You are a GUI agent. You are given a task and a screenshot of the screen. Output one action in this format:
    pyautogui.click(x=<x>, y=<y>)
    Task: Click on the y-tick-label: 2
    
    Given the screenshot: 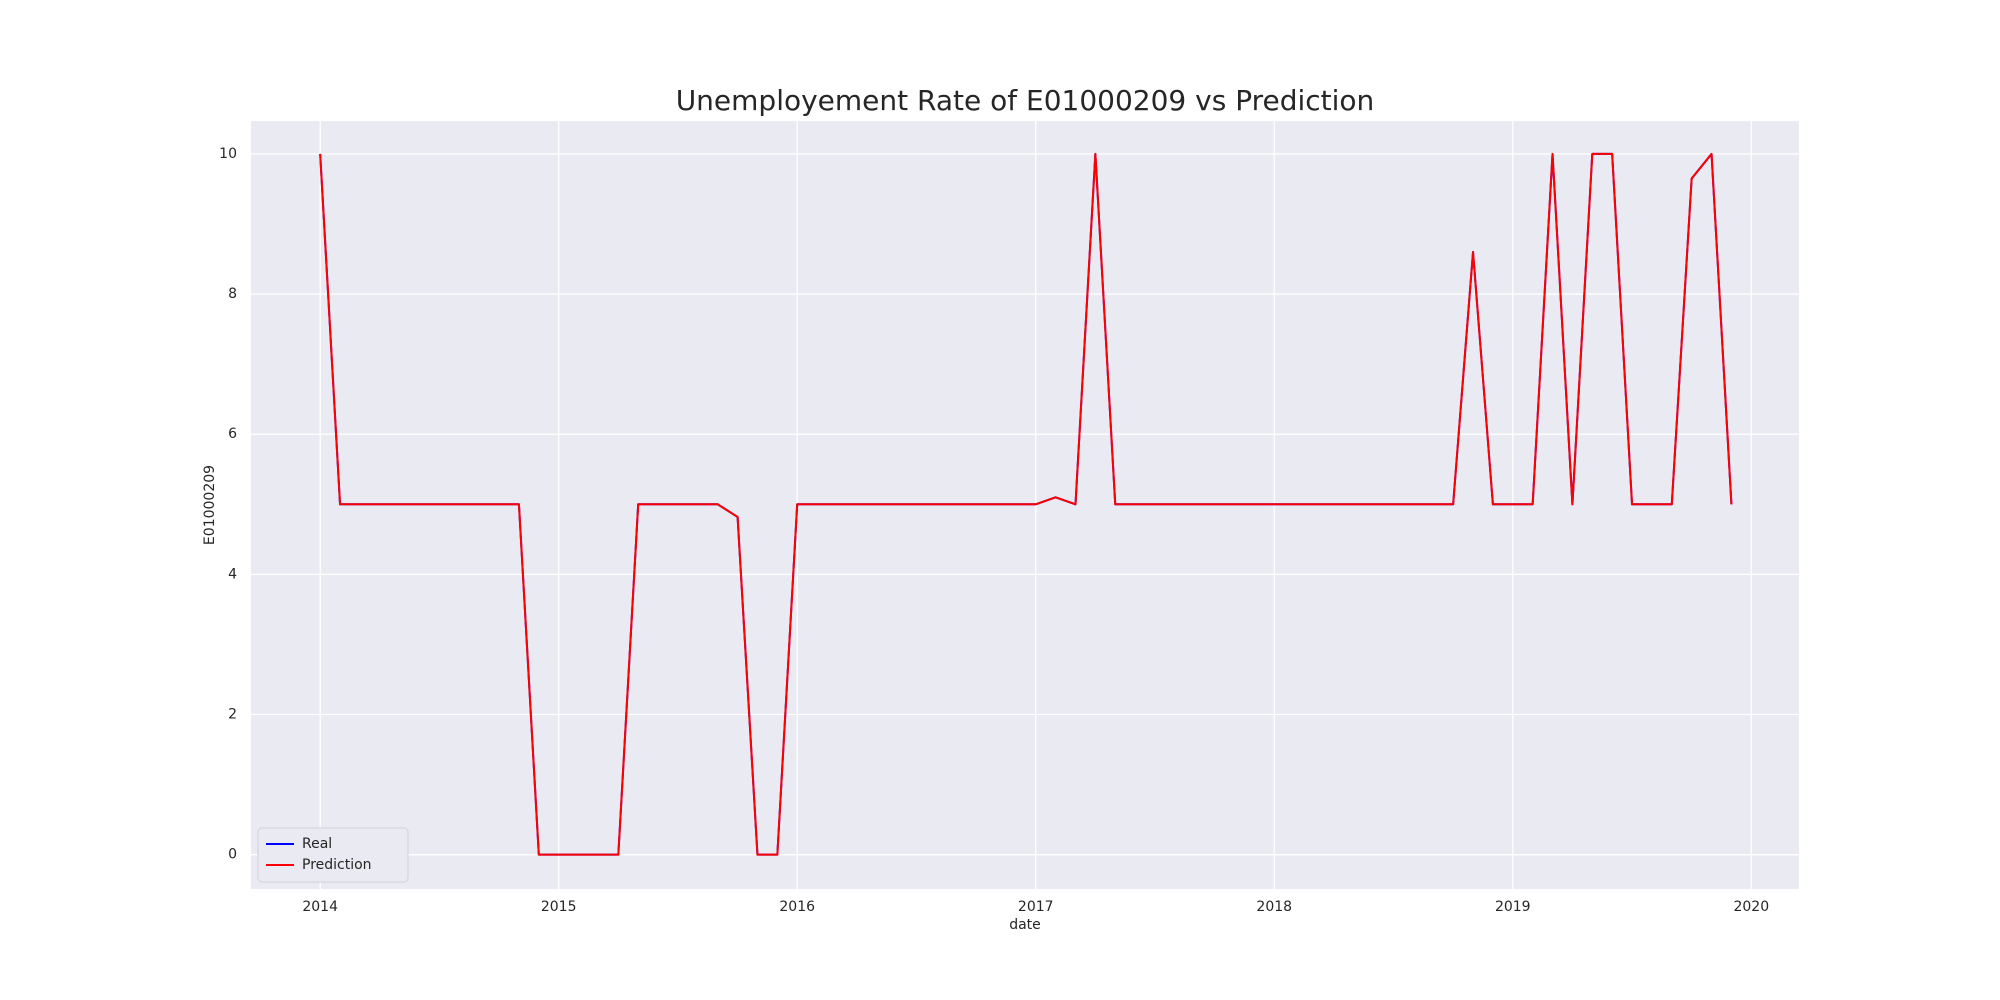 What is the action you would take?
    pyautogui.click(x=232, y=715)
    